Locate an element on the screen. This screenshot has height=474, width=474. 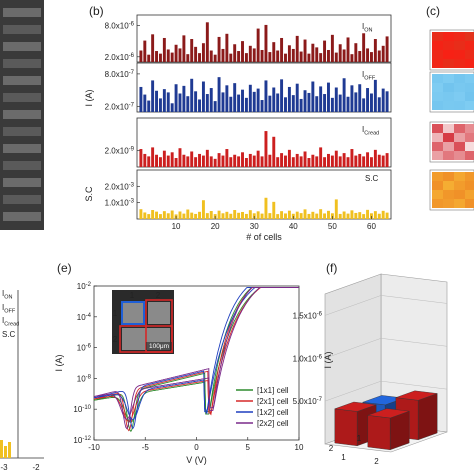
x-tick-label: 20 is located at coordinates (215, 226).